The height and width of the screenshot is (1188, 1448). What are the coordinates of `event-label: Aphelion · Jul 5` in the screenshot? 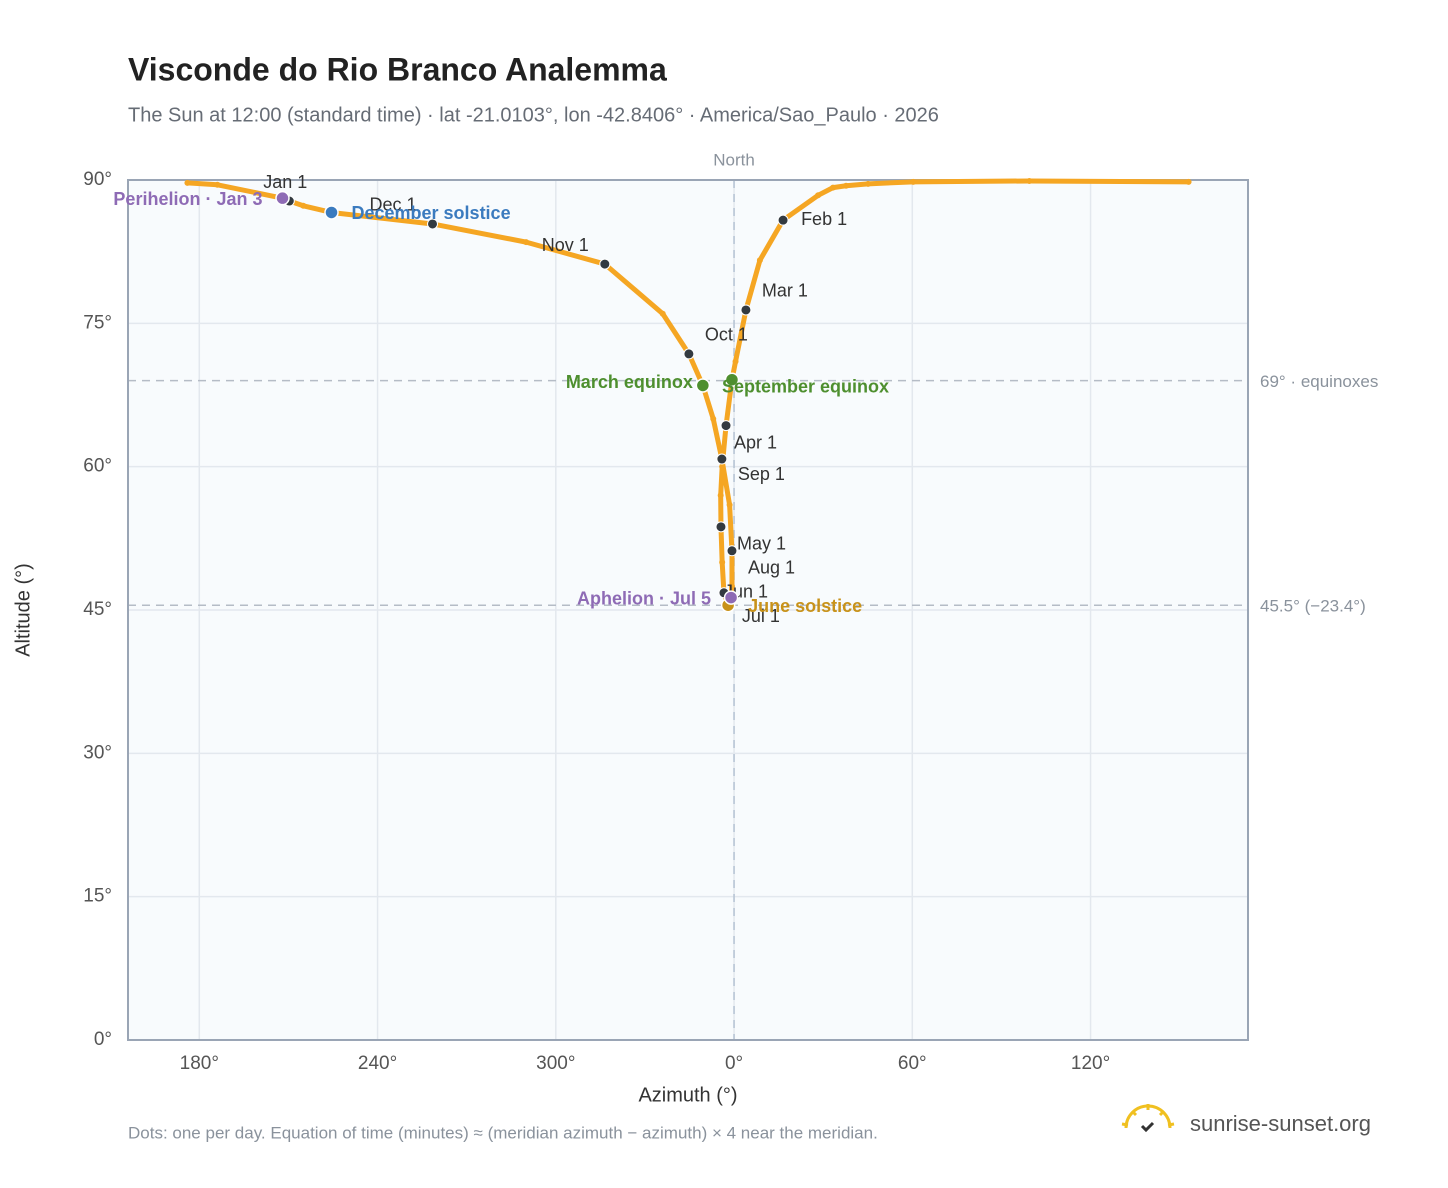 It's located at (644, 598).